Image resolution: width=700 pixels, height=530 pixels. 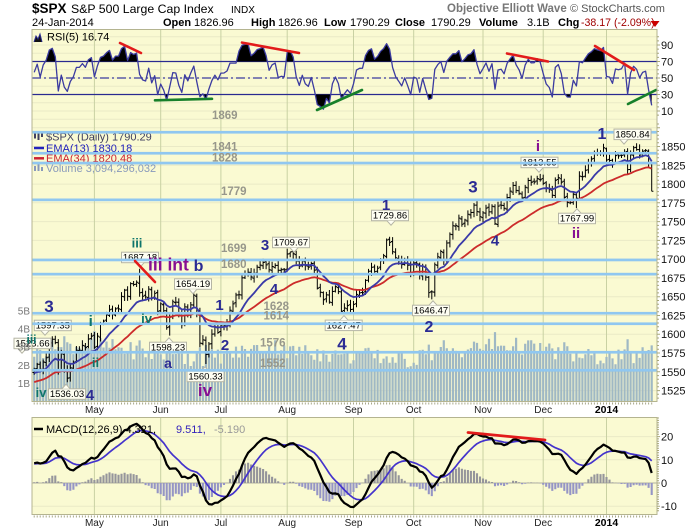 I want to click on svg-text: Volume 3,094,296,032, so click(x=101, y=169).